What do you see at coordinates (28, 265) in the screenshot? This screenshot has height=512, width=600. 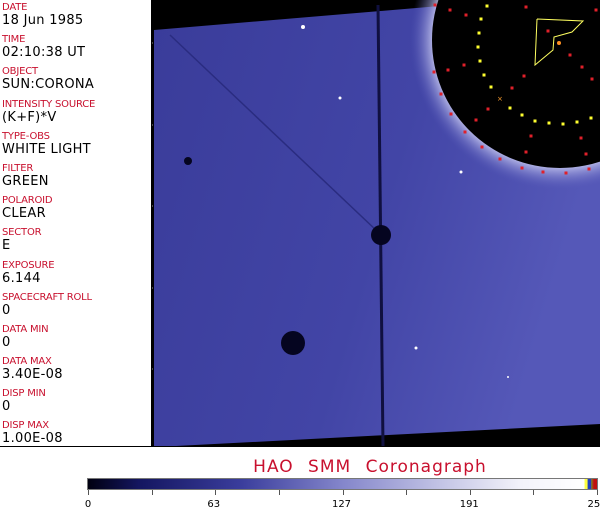 I see `field-label: EXPOSURE` at bounding box center [28, 265].